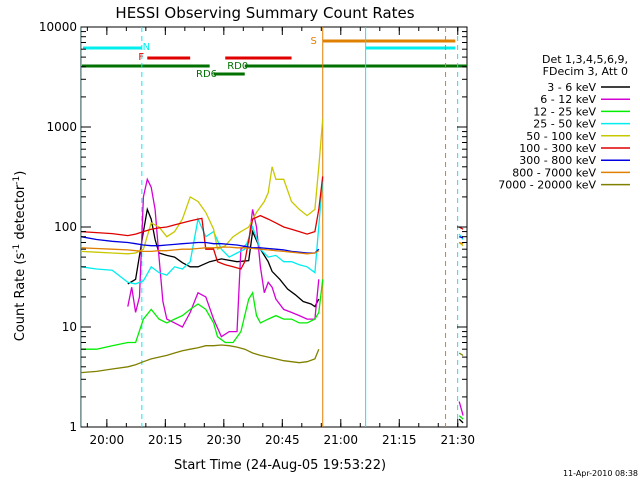 This screenshot has height=480, width=640. I want to click on y-tick-label-4: 10000, so click(58, 27).